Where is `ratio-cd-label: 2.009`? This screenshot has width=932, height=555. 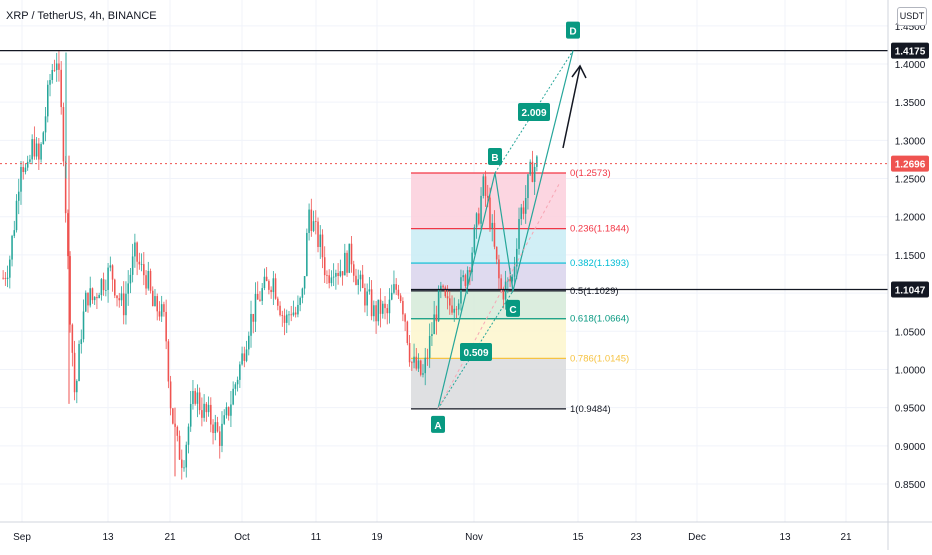
ratio-cd-label: 2.009 is located at coordinates (533, 113).